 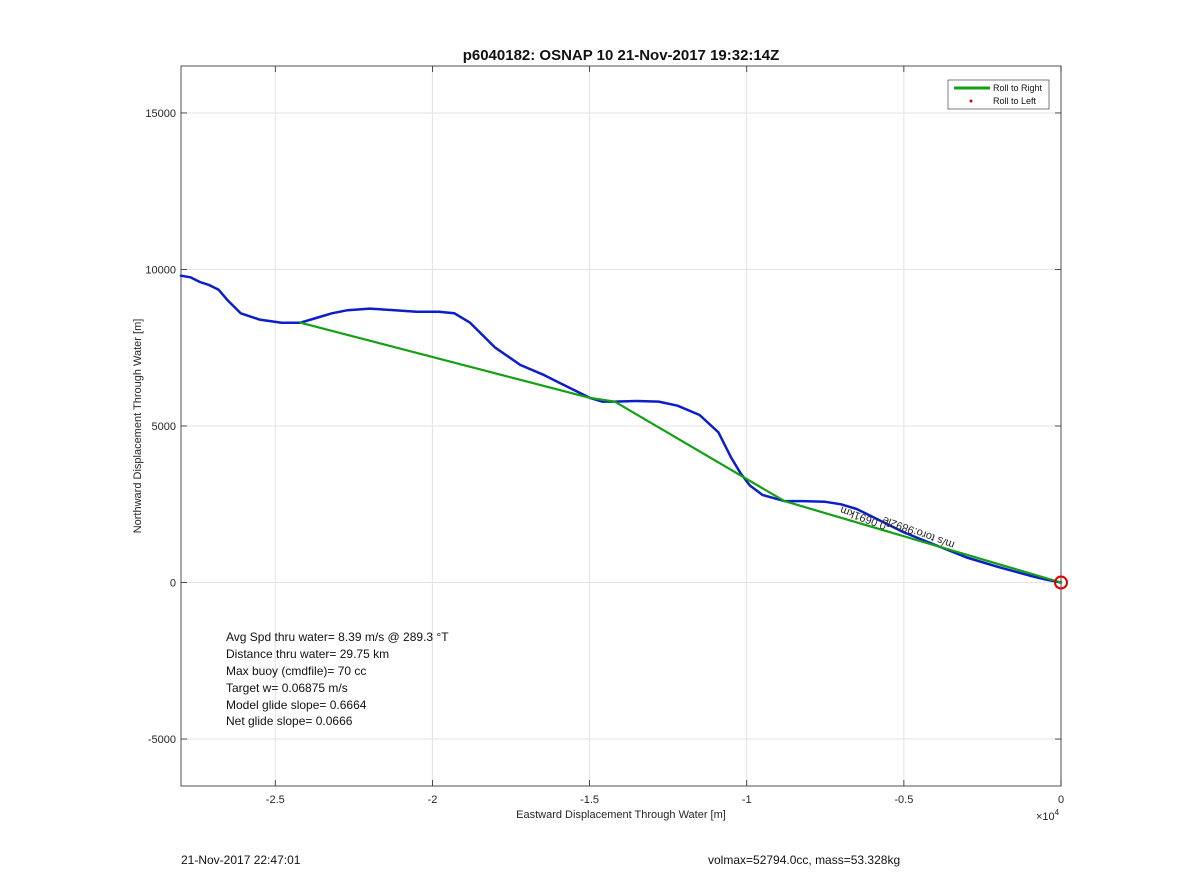 I want to click on x-tick-label: -1.5, so click(x=589, y=800).